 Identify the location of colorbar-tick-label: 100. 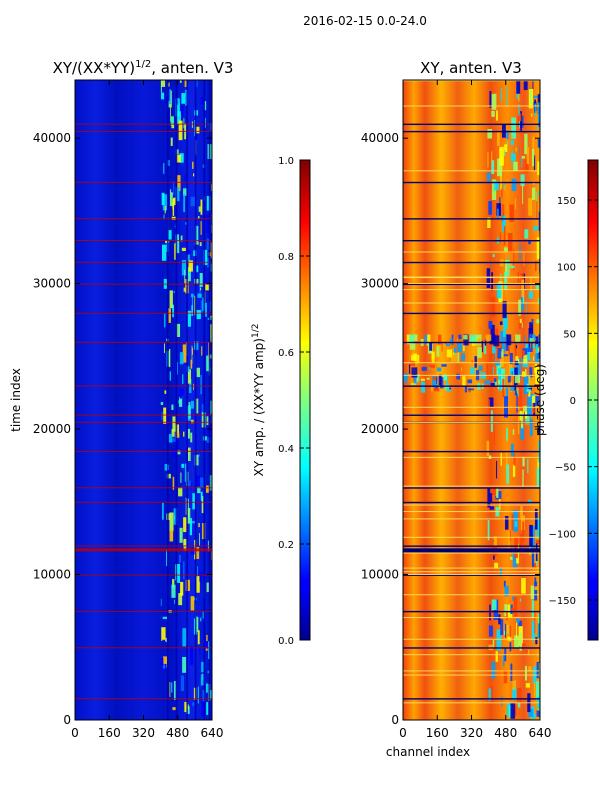
(566, 268).